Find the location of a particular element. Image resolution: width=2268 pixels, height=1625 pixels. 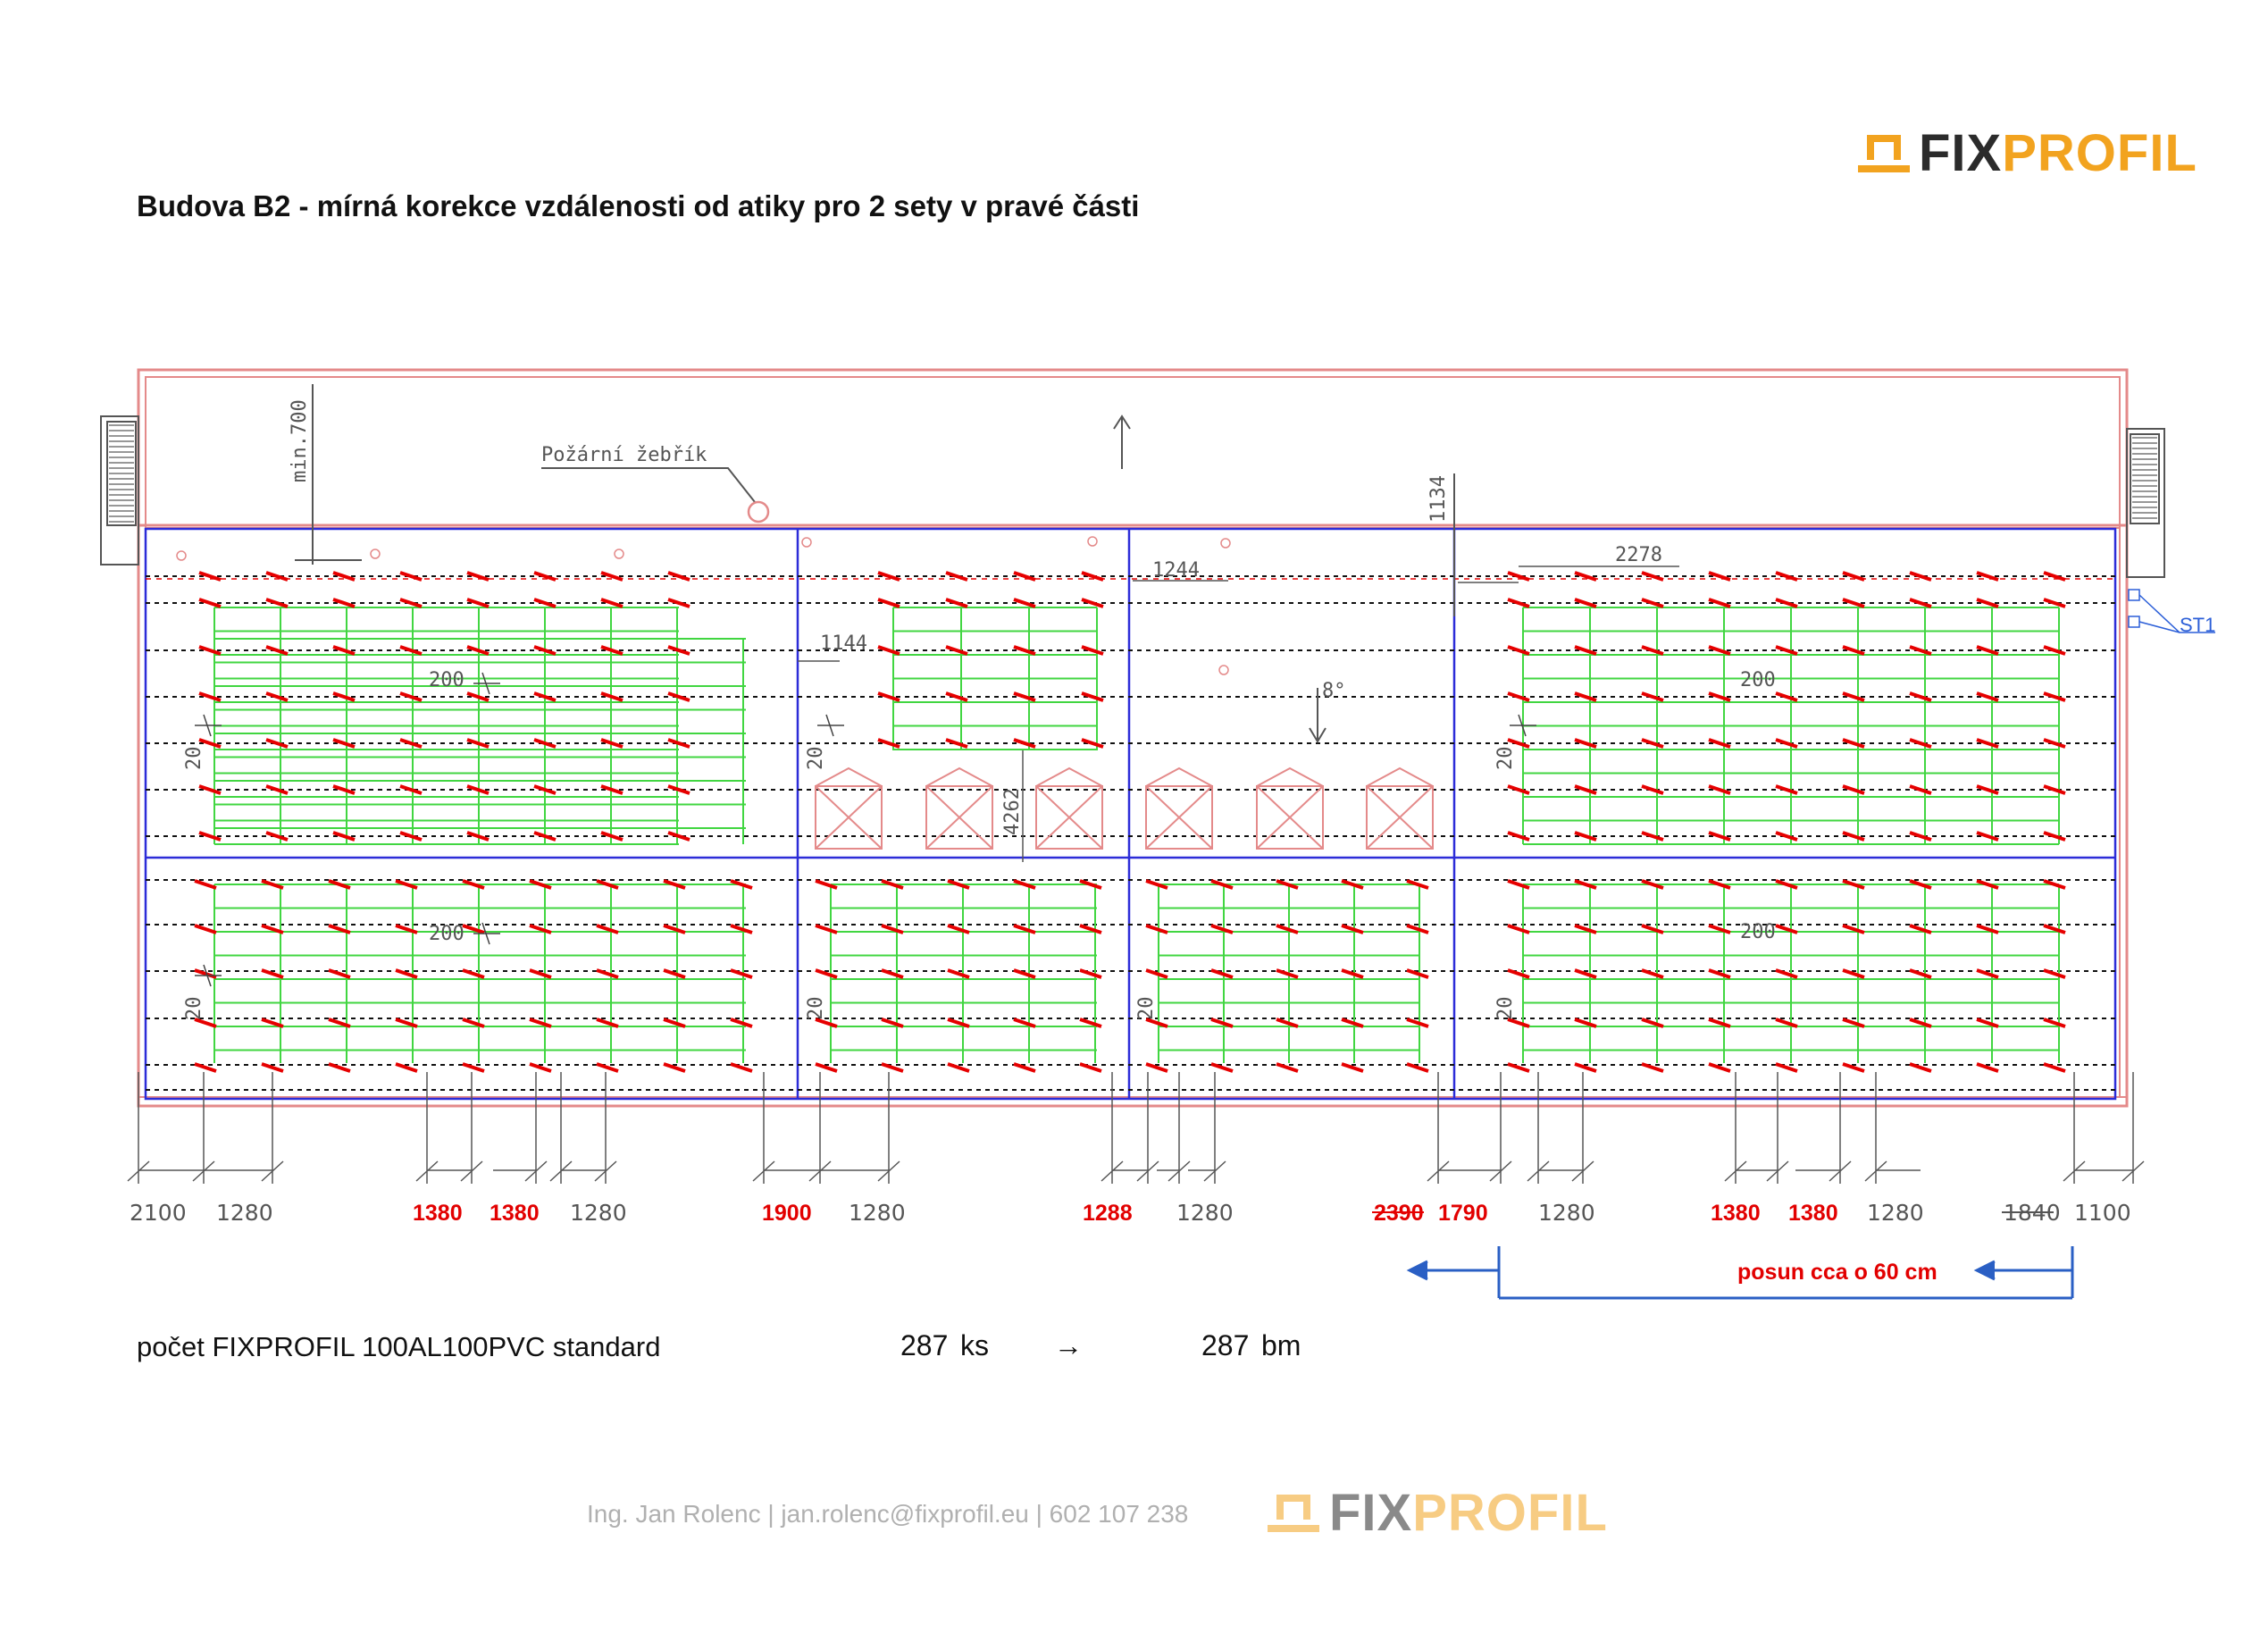

right-stairs is located at coordinates (2145, 503).